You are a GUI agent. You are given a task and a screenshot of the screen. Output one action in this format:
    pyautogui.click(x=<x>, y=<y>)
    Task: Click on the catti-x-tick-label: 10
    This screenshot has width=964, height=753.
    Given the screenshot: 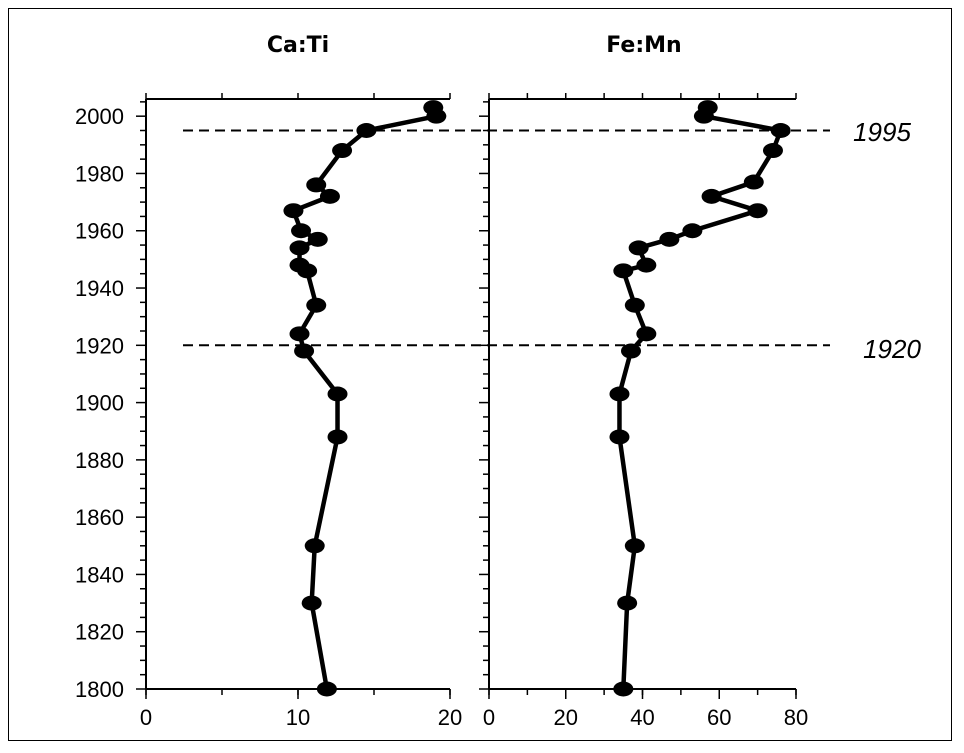 What is the action you would take?
    pyautogui.click(x=298, y=717)
    